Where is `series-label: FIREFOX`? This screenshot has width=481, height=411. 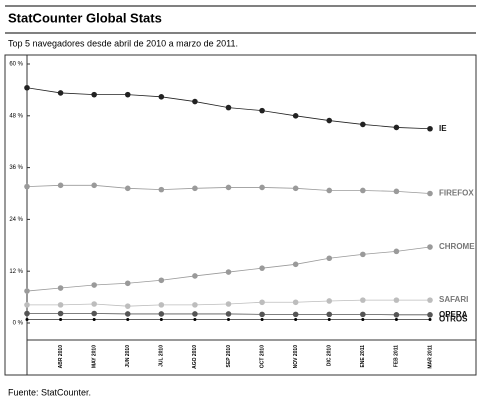
series-label: FIREFOX is located at coordinates (456, 193).